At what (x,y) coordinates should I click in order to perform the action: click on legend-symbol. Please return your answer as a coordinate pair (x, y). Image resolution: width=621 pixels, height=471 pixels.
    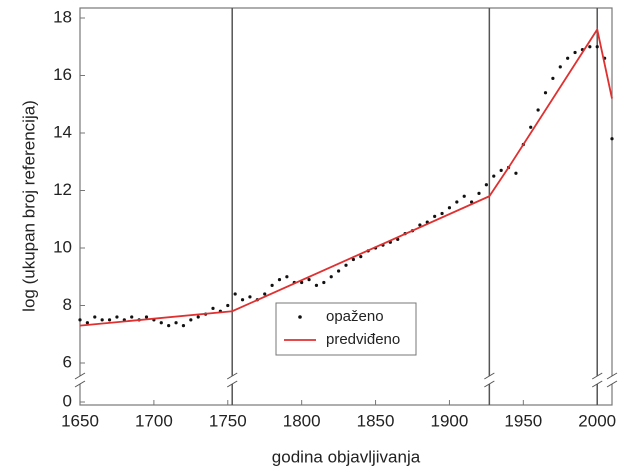
    Looking at the image, I should click on (300, 317).